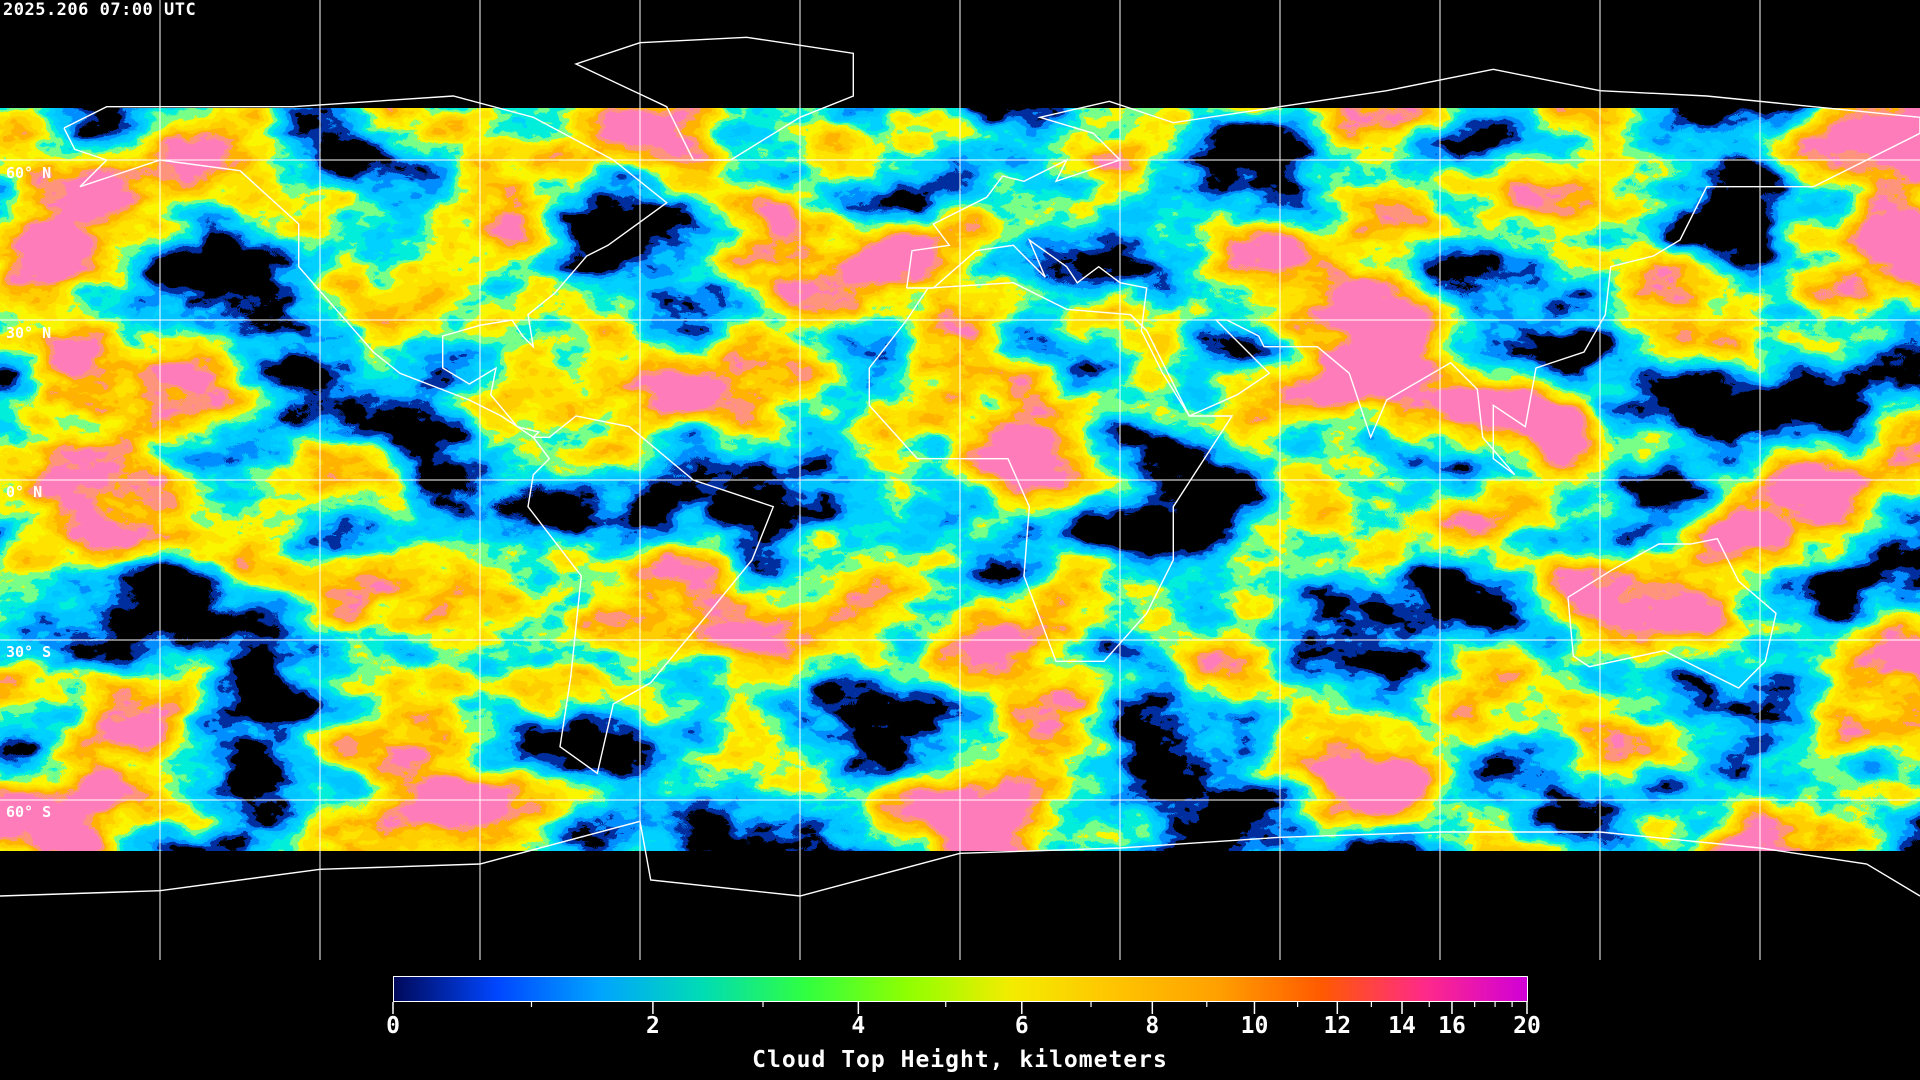 This screenshot has height=1080, width=1920. What do you see at coordinates (960, 989) in the screenshot?
I see `colorbar` at bounding box center [960, 989].